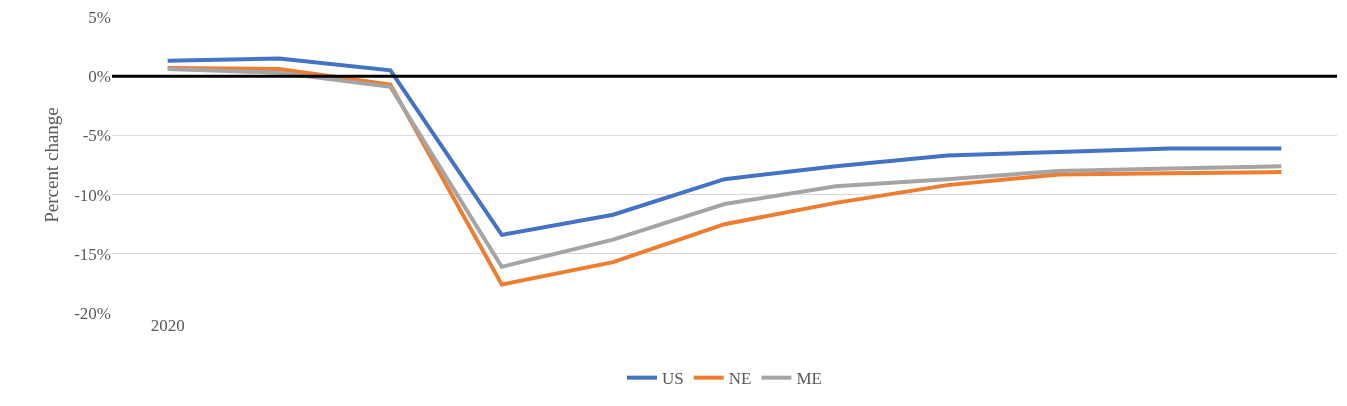 This screenshot has width=1347, height=406. What do you see at coordinates (96, 136) in the screenshot?
I see `y-tick-label: -5%` at bounding box center [96, 136].